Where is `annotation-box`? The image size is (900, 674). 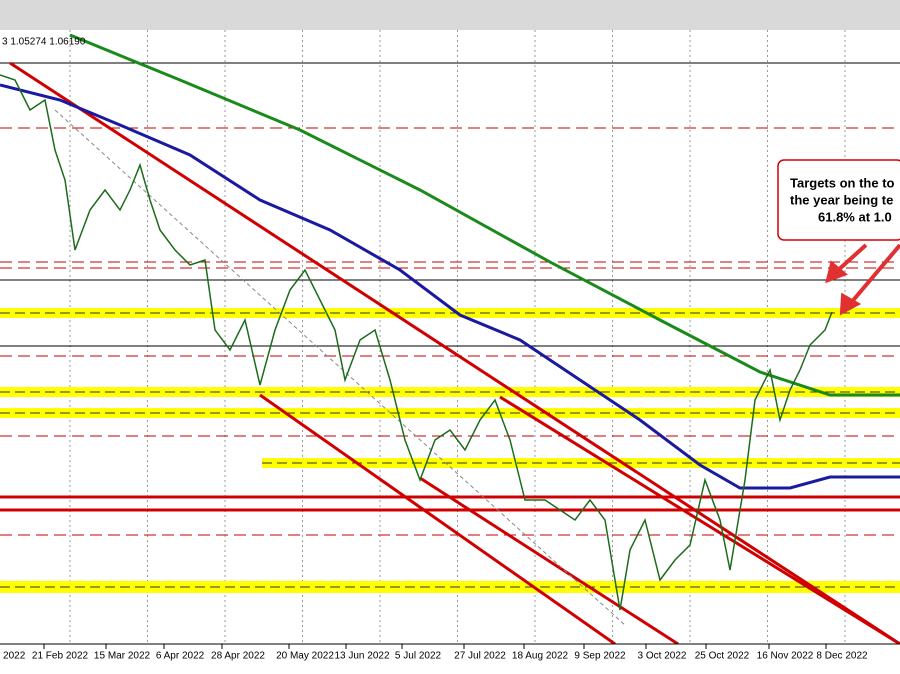 annotation-box is located at coordinates (838, 200).